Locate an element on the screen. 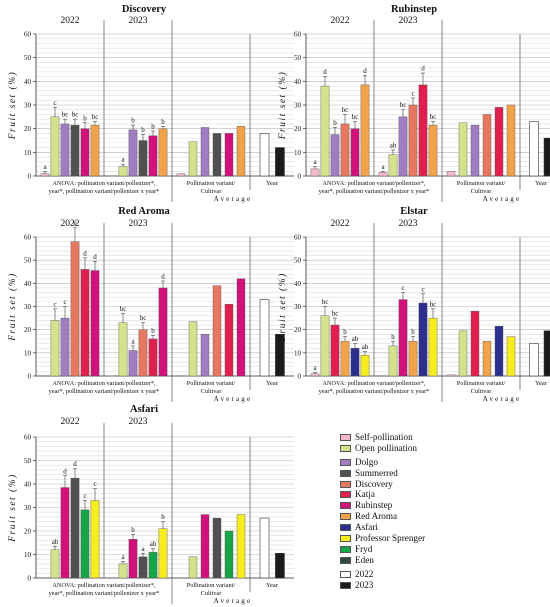 The width and height of the screenshot is (550, 607). chart-title: Rubinstep is located at coordinates (414, 9).